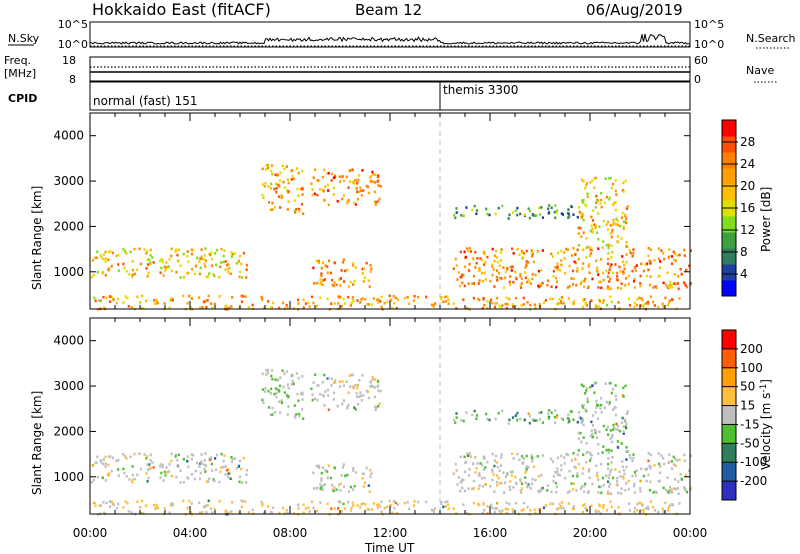 Image resolution: width=800 pixels, height=554 pixels. What do you see at coordinates (750, 424) in the screenshot?
I see `velocity-colorbar-tick-label: -15` at bounding box center [750, 424].